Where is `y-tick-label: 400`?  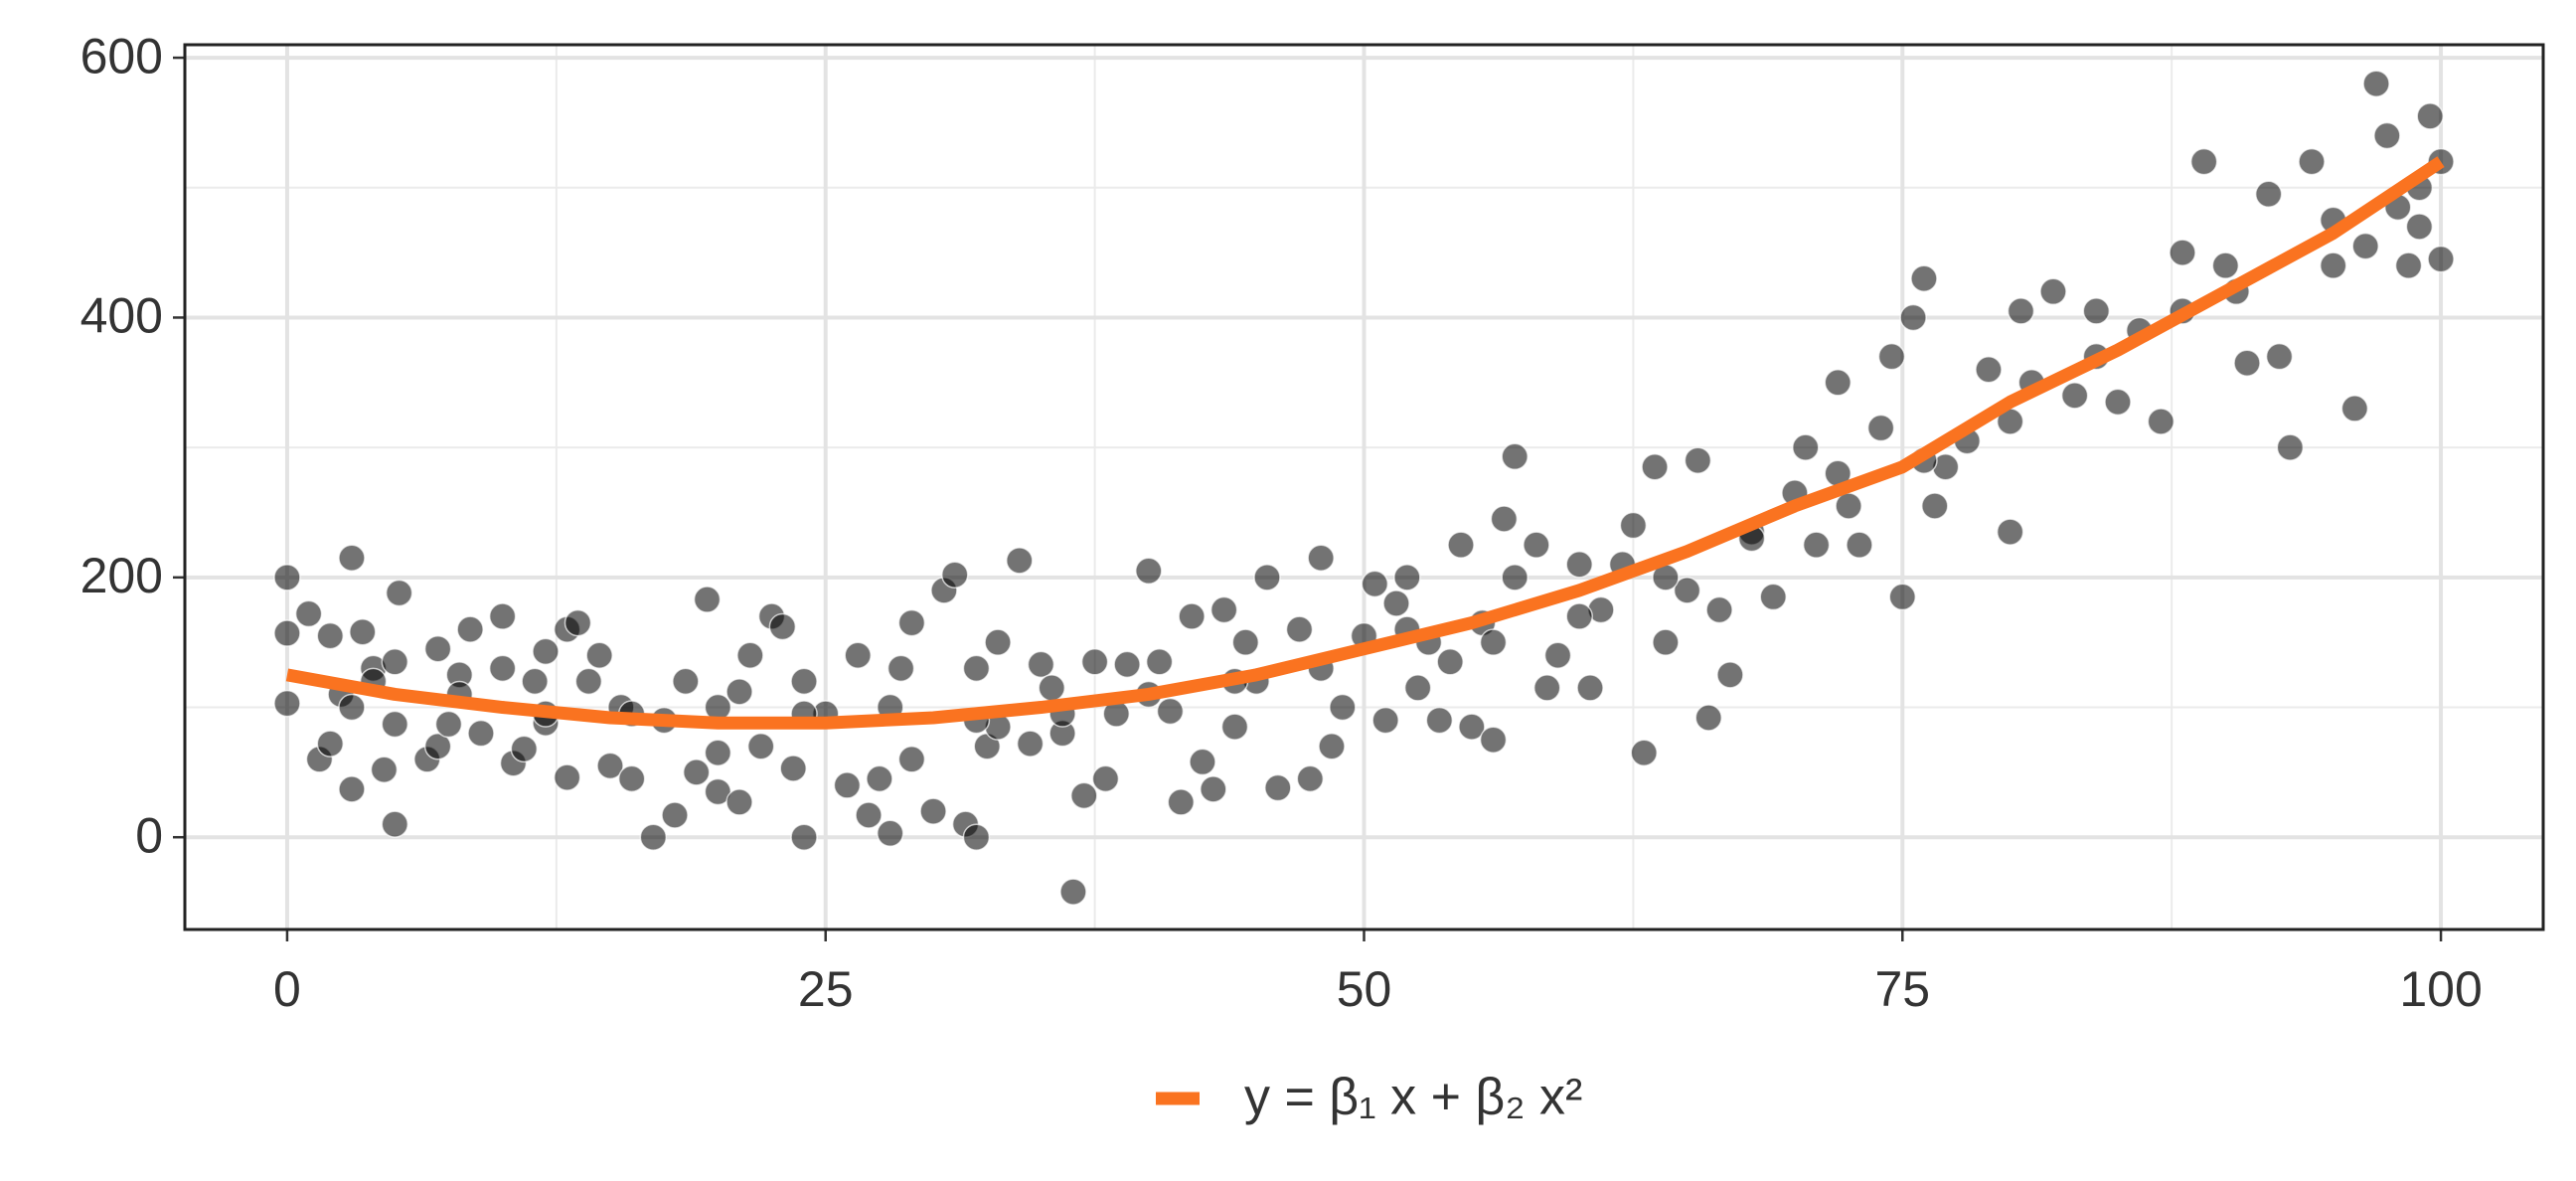 y-tick-label: 400 is located at coordinates (121, 316).